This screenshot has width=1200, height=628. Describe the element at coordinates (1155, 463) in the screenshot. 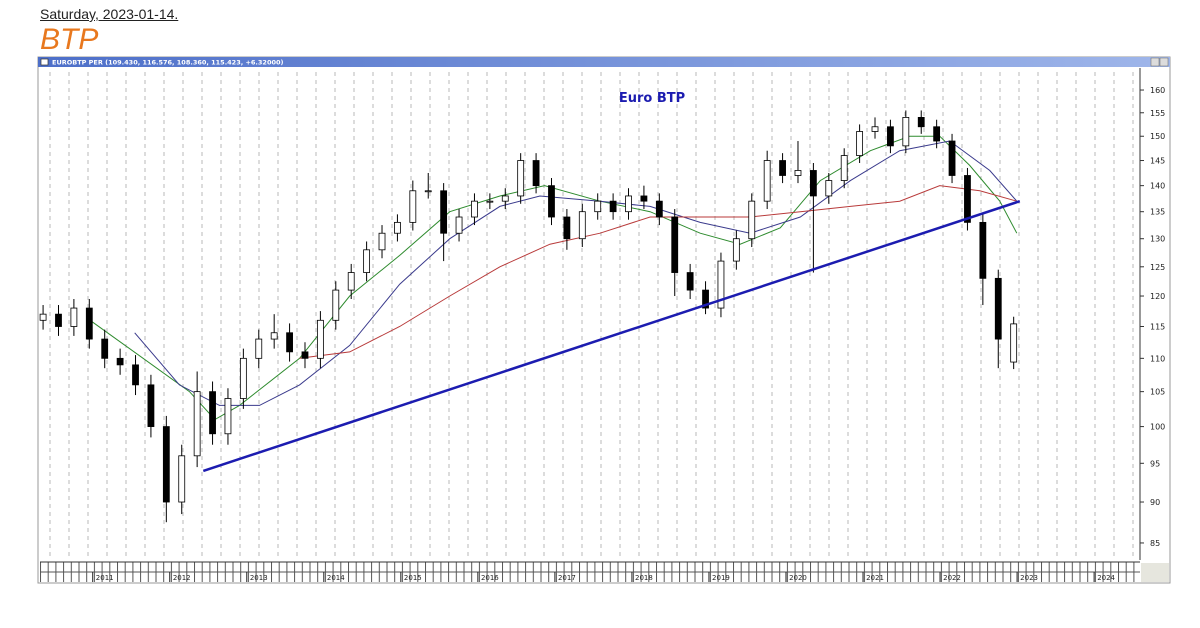

I see `y-tick-label: 95` at that location.